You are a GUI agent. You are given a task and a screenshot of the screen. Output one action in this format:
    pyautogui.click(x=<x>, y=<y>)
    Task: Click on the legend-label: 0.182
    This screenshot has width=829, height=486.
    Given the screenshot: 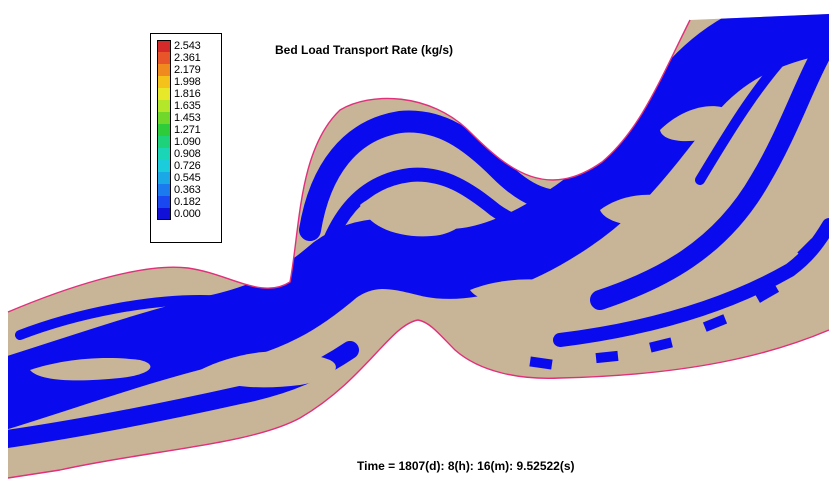 What is the action you would take?
    pyautogui.click(x=187, y=202)
    